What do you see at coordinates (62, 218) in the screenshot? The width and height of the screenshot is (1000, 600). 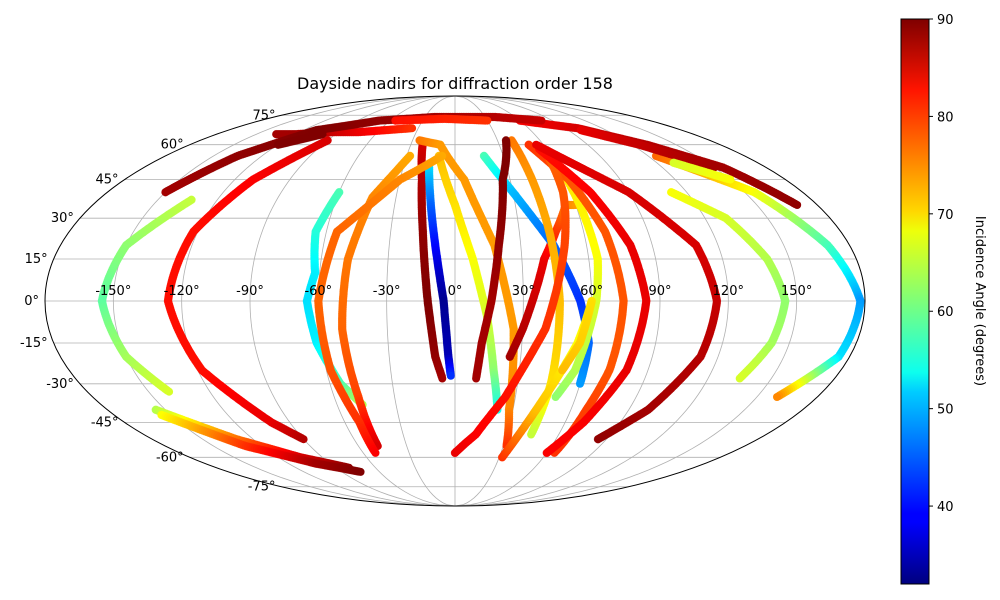 I see `lat-tick-label: 30°` at bounding box center [62, 218].